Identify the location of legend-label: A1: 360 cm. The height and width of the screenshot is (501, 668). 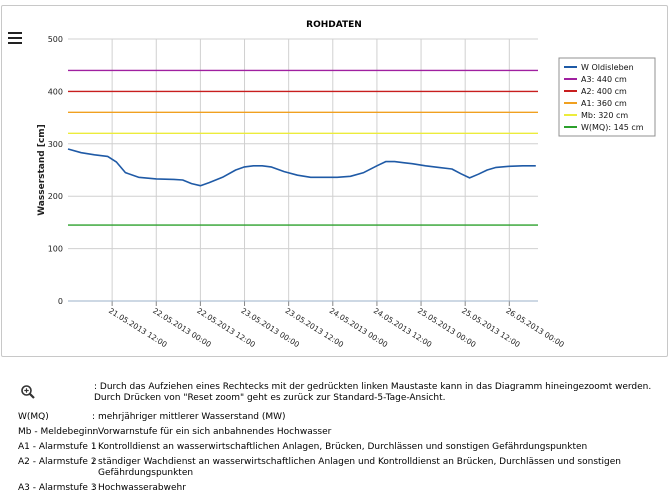
(604, 103).